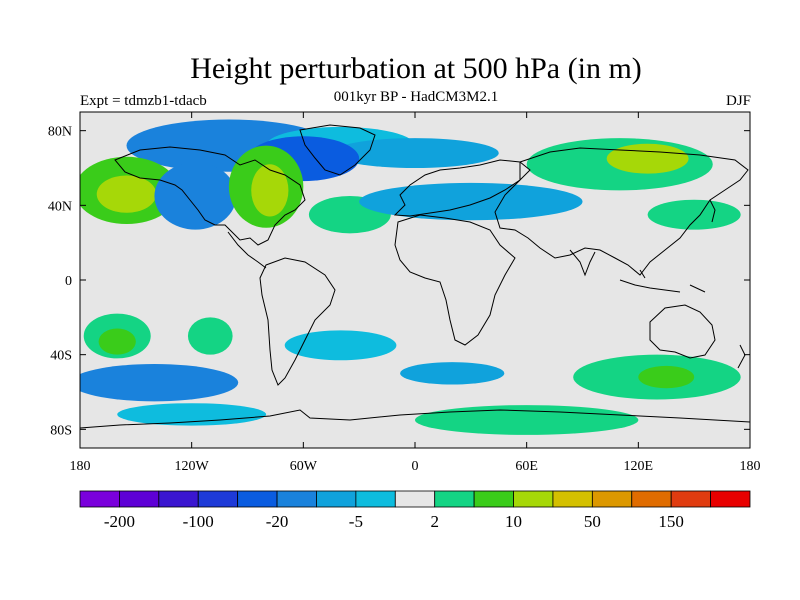 Image resolution: width=800 pixels, height=600 pixels. Describe the element at coordinates (61, 356) in the screenshot. I see `lat-tick-label-3: 40S` at that location.